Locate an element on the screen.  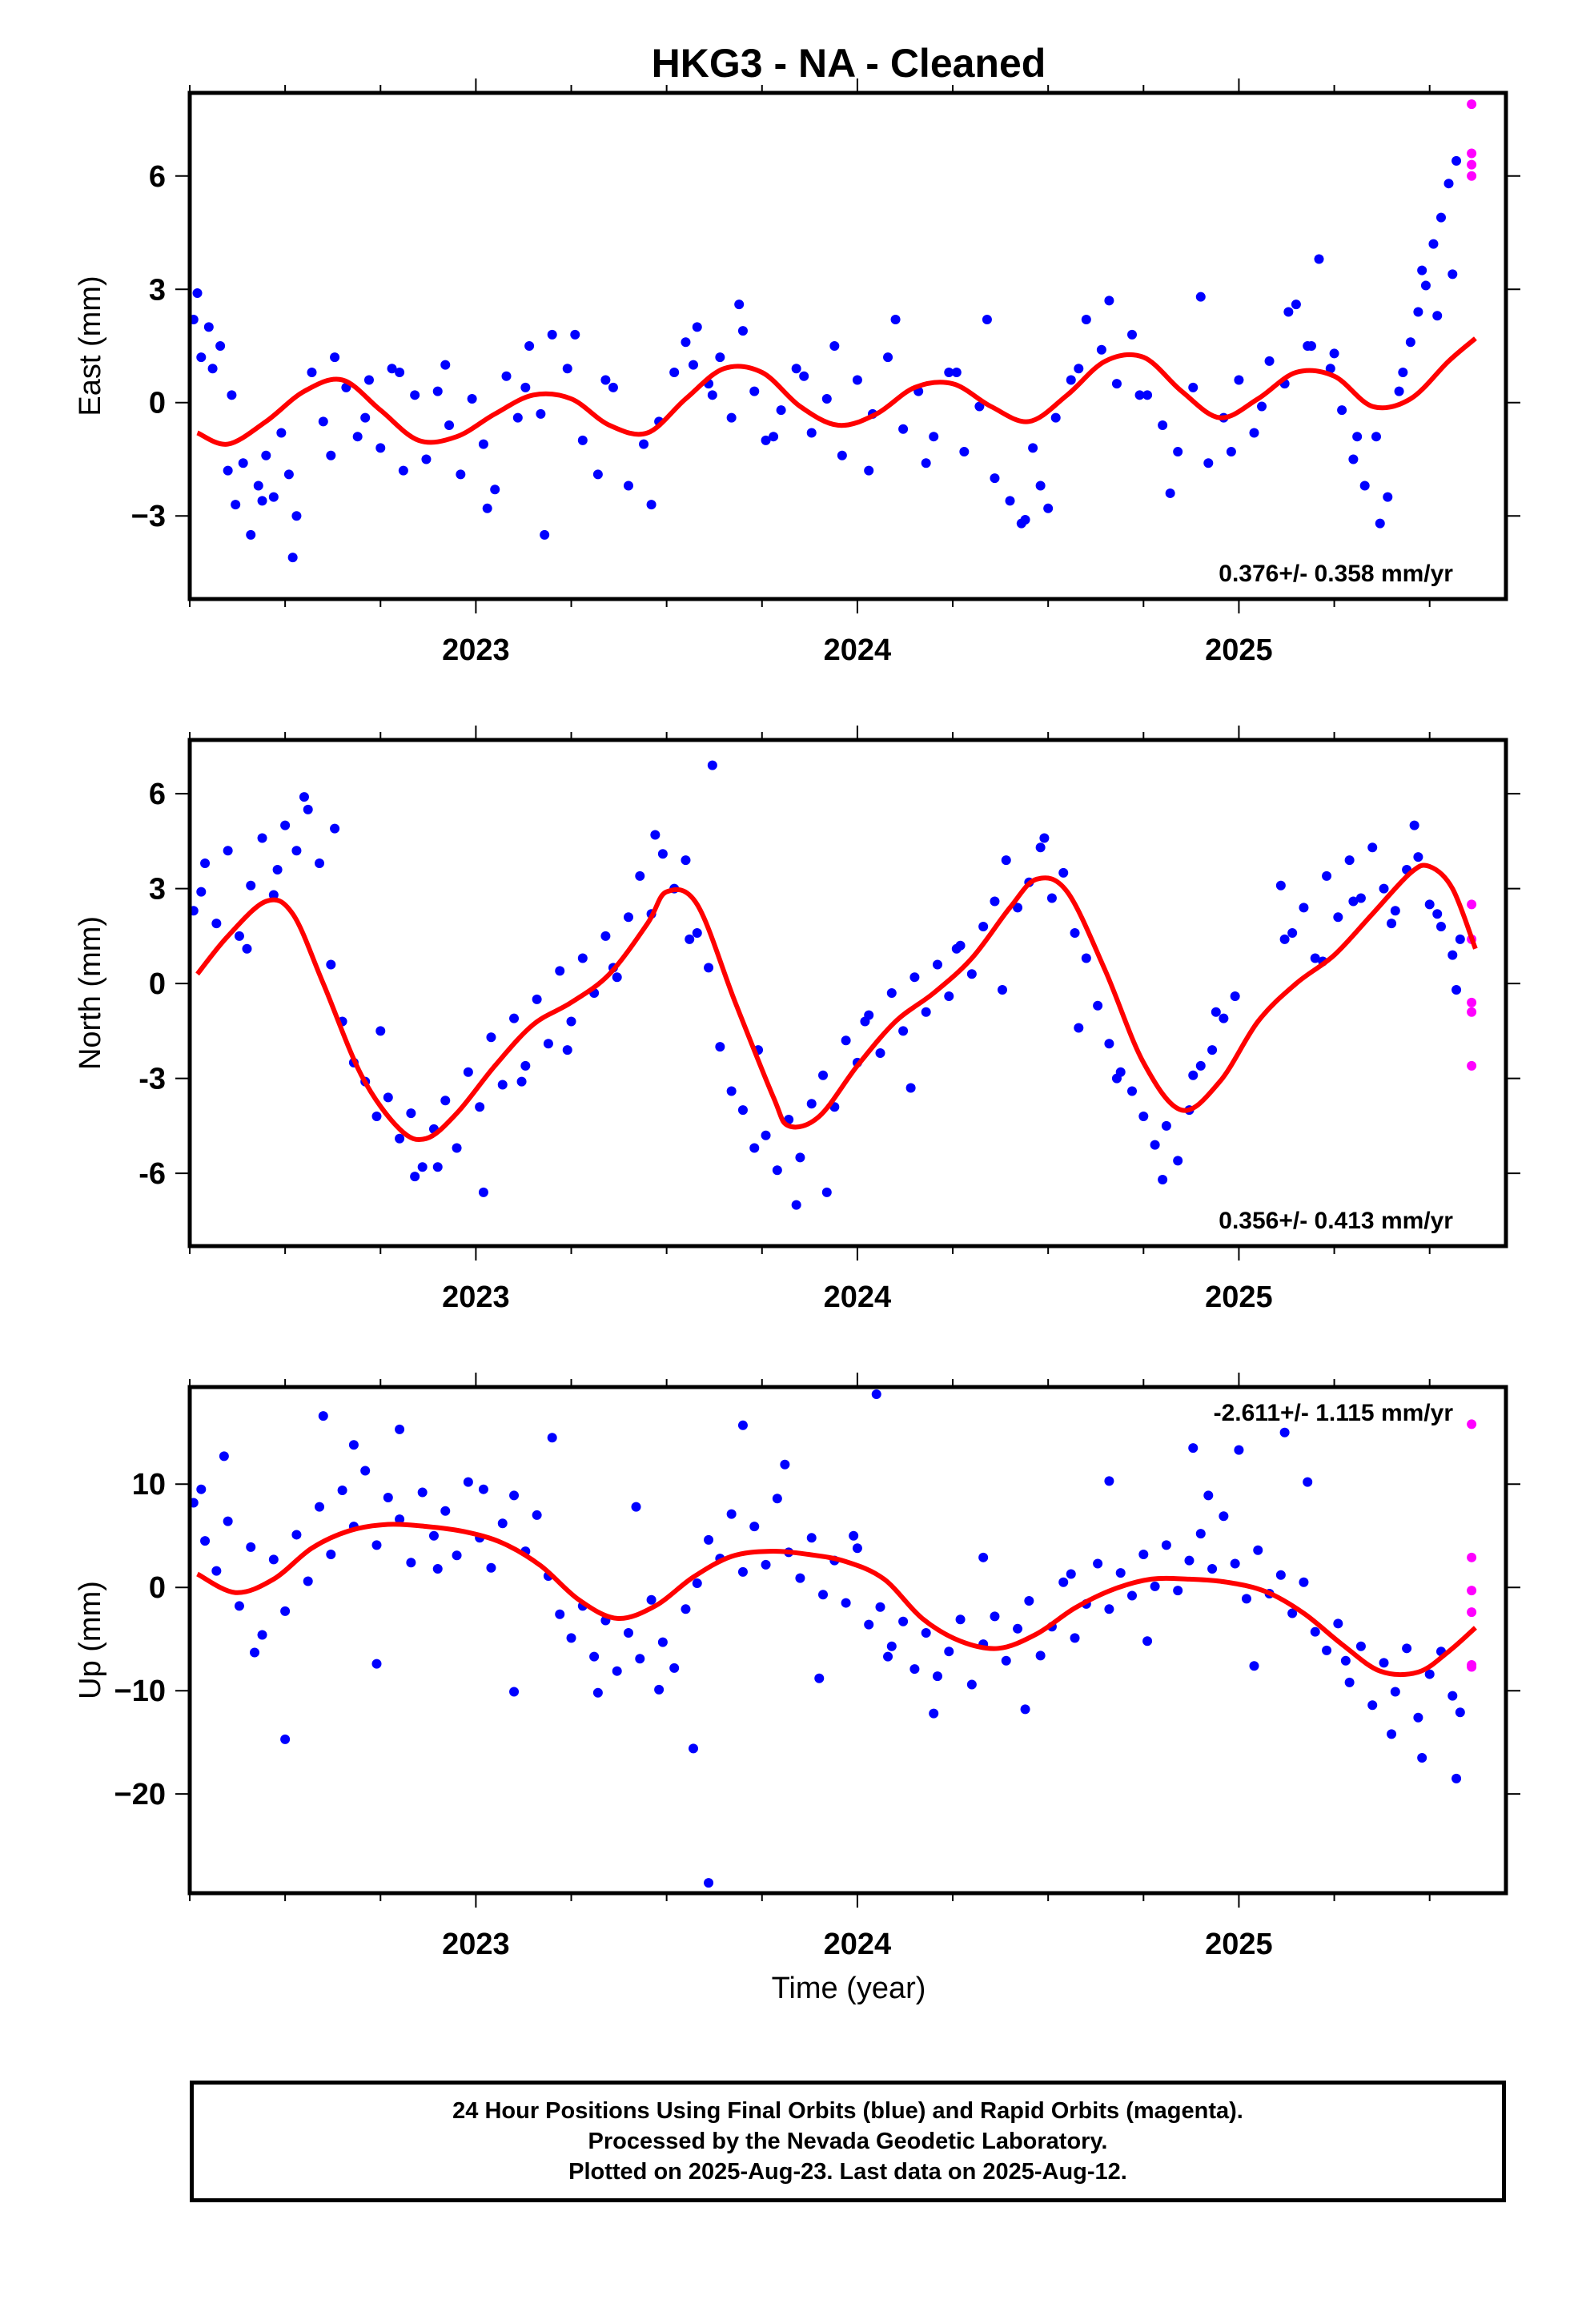
east-y-axis-label: East (mm) is located at coordinates (91, 345).